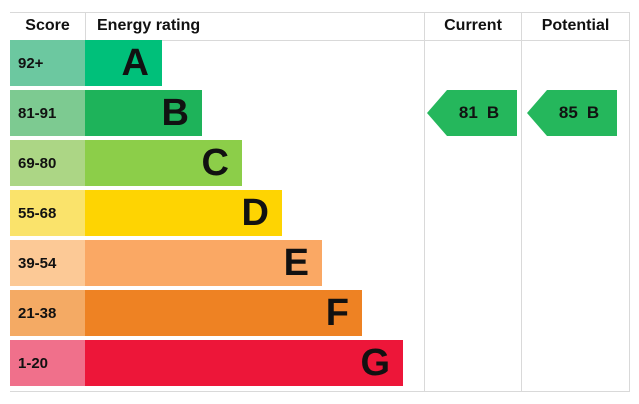  What do you see at coordinates (47, 25) in the screenshot?
I see `score-column-header: Score` at bounding box center [47, 25].